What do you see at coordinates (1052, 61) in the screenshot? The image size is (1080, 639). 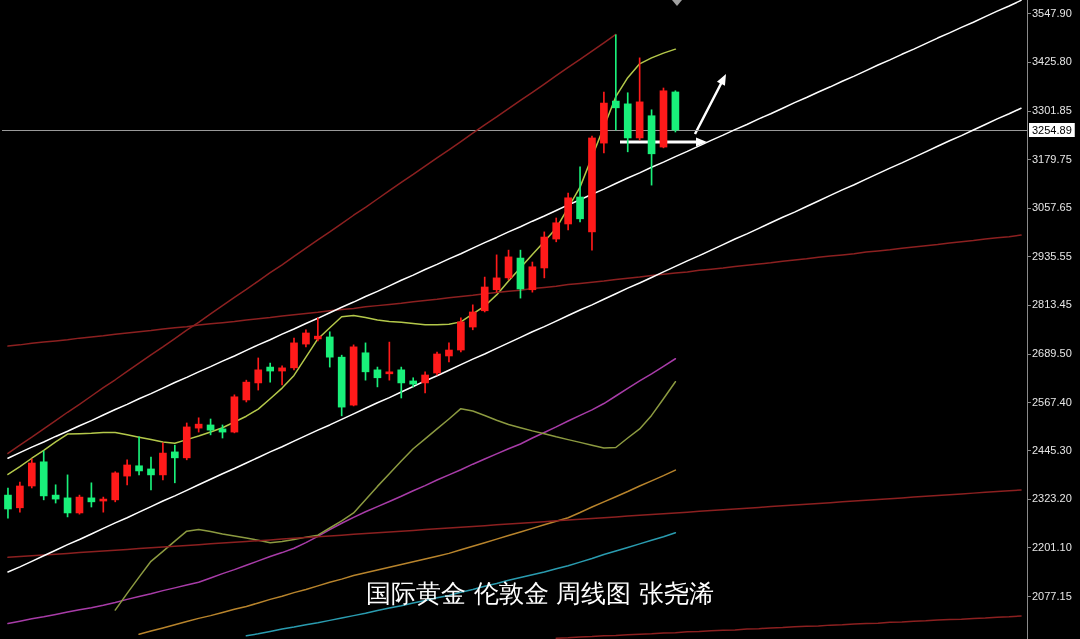 I see `y-tick-label: 3425.80` at bounding box center [1052, 61].